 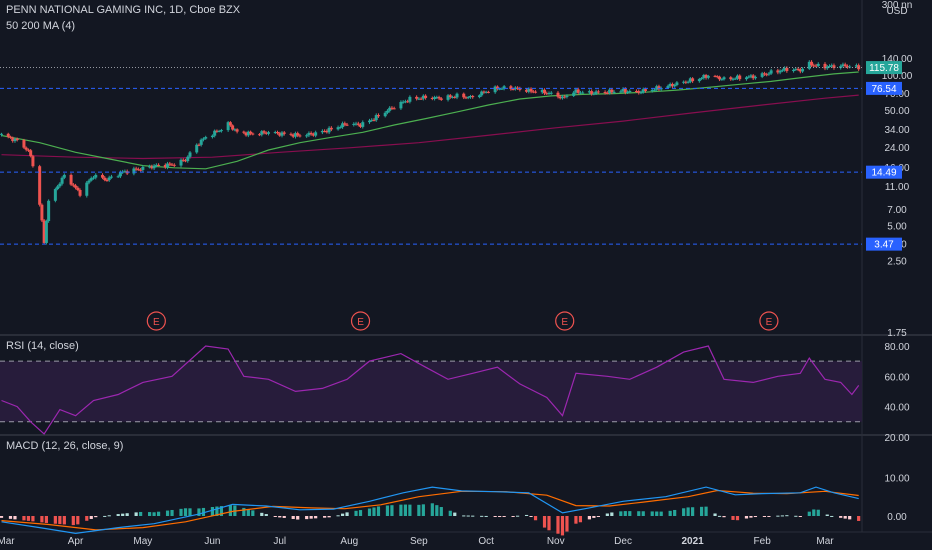 I want to click on time-axis-tick: Feb, so click(x=763, y=541).